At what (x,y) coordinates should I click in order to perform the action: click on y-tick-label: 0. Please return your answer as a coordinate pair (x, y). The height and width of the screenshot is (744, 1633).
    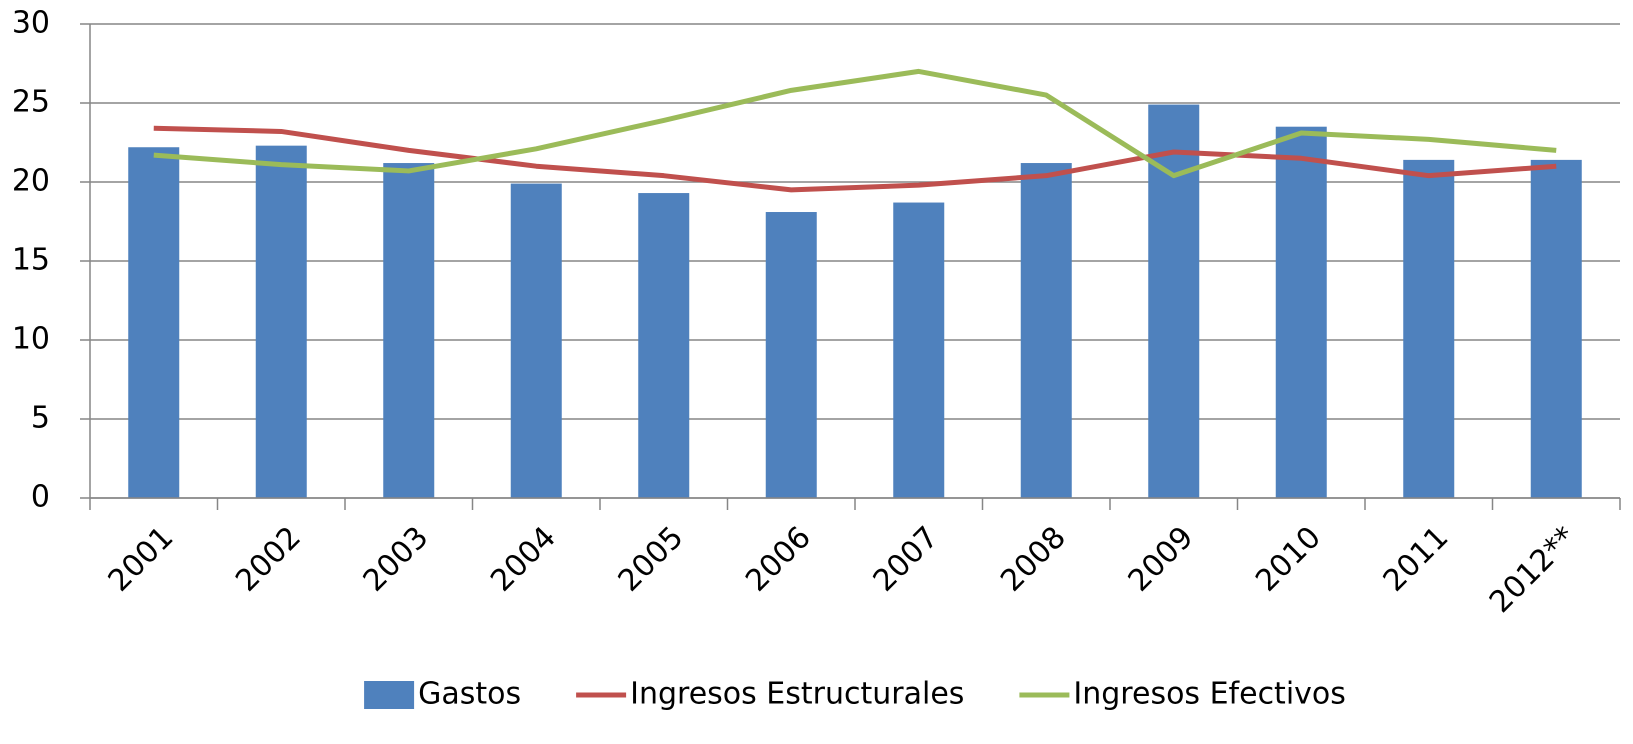
    Looking at the image, I should click on (40, 497).